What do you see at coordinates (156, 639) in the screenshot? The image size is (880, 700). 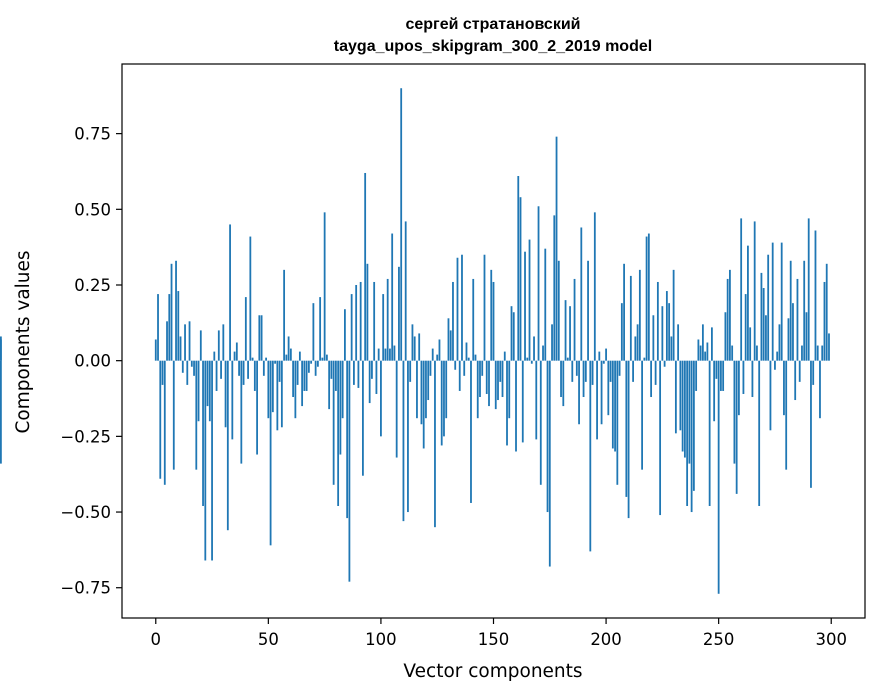 I see `x-tick-label: 0` at bounding box center [156, 639].